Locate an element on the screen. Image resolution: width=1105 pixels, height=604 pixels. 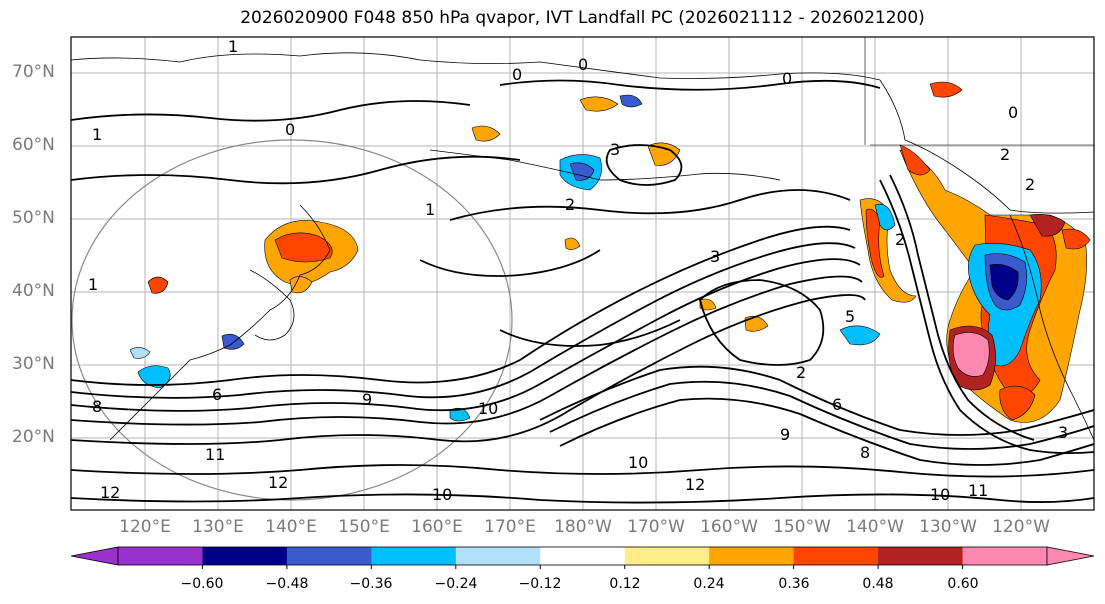
colorbar-label-neg048: −0.48 is located at coordinates (287, 584).